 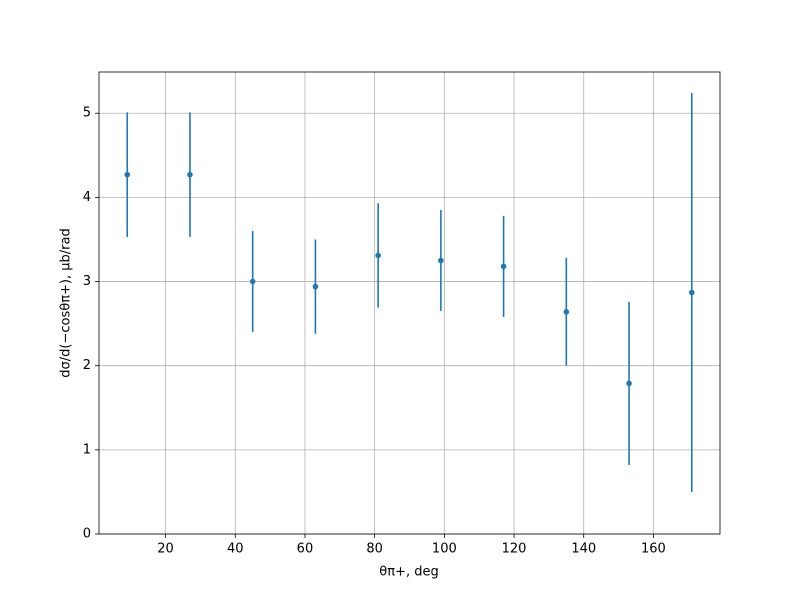 I want to click on x-tick-label: 140, so click(x=583, y=549).